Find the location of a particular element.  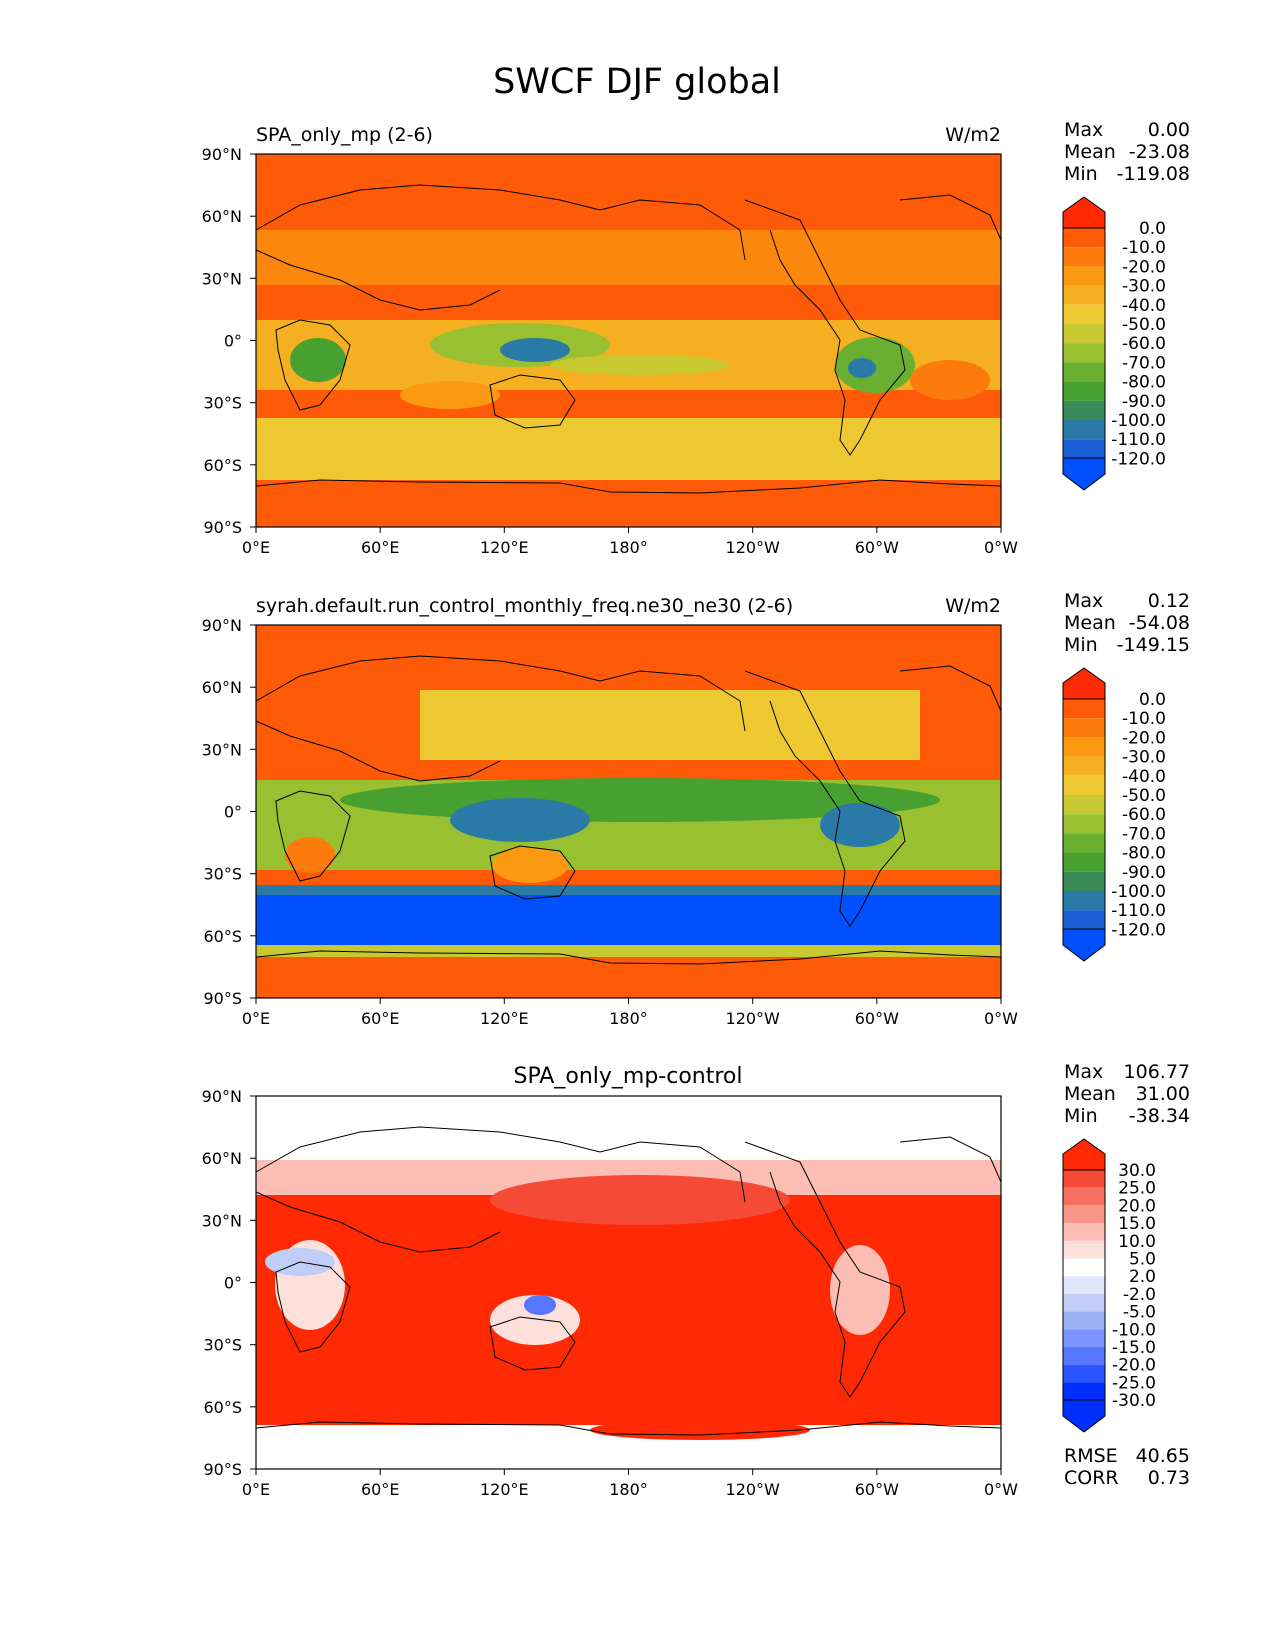

colorbar-top-cap is located at coordinates (1084, 1154).